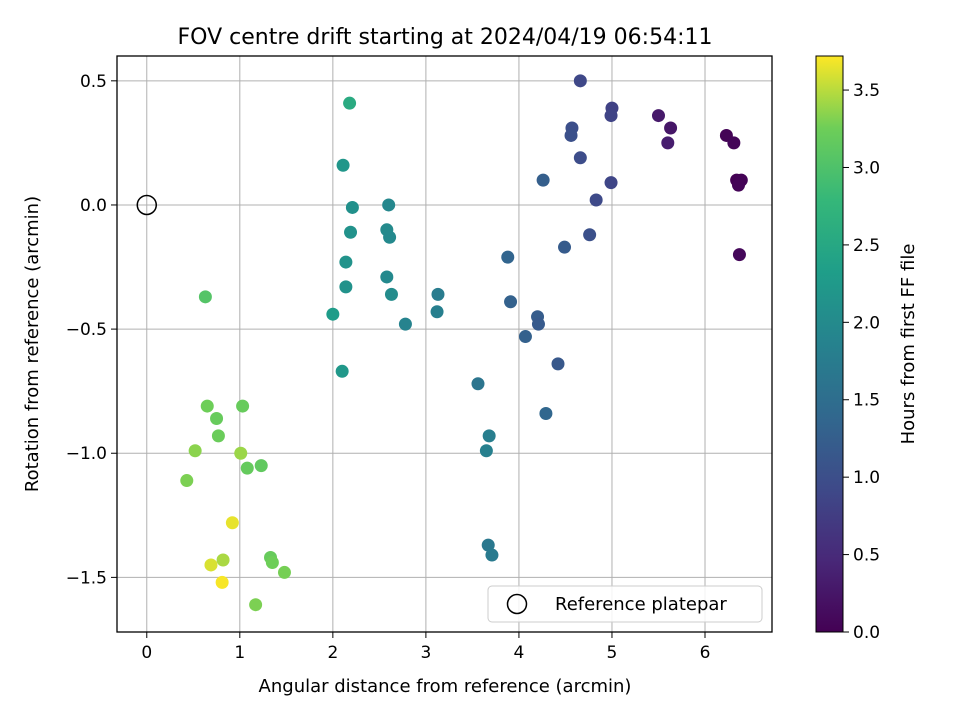 The height and width of the screenshot is (720, 960). What do you see at coordinates (445, 686) in the screenshot?
I see `x-axis-label: Angular distance from reference (arcmin)` at bounding box center [445, 686].